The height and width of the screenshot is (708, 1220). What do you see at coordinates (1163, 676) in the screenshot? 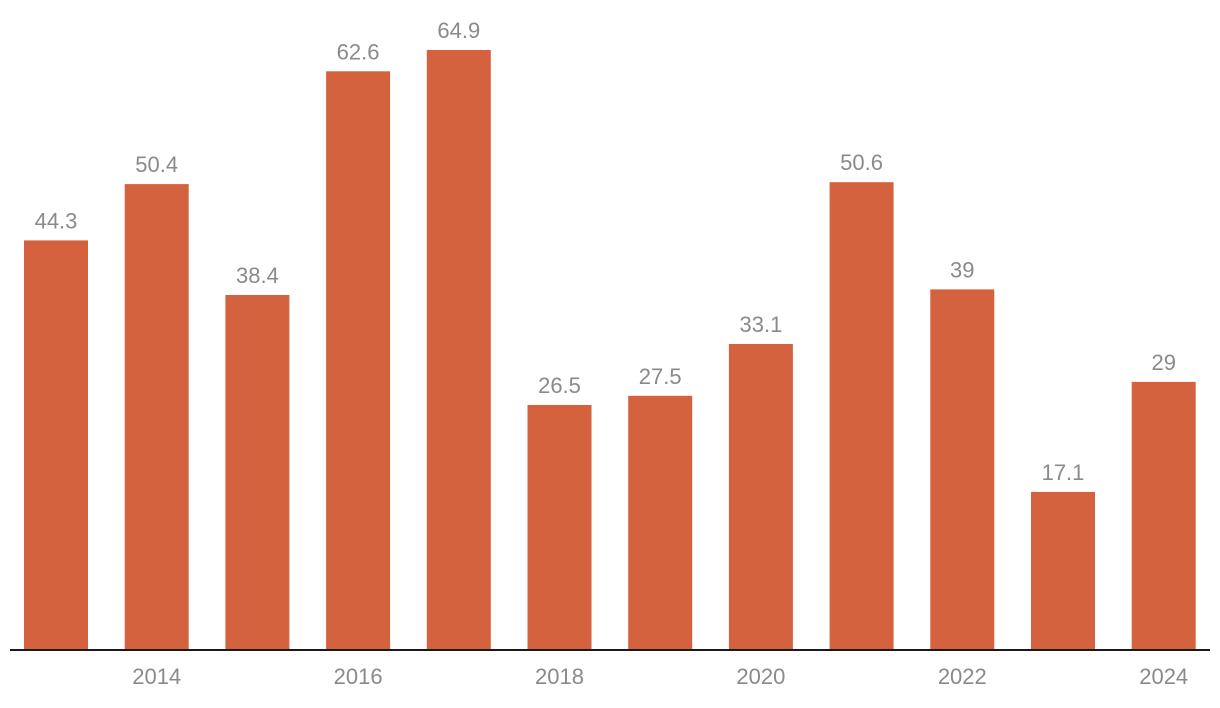
I see `x-tick-label-2024: 2024` at bounding box center [1163, 676].